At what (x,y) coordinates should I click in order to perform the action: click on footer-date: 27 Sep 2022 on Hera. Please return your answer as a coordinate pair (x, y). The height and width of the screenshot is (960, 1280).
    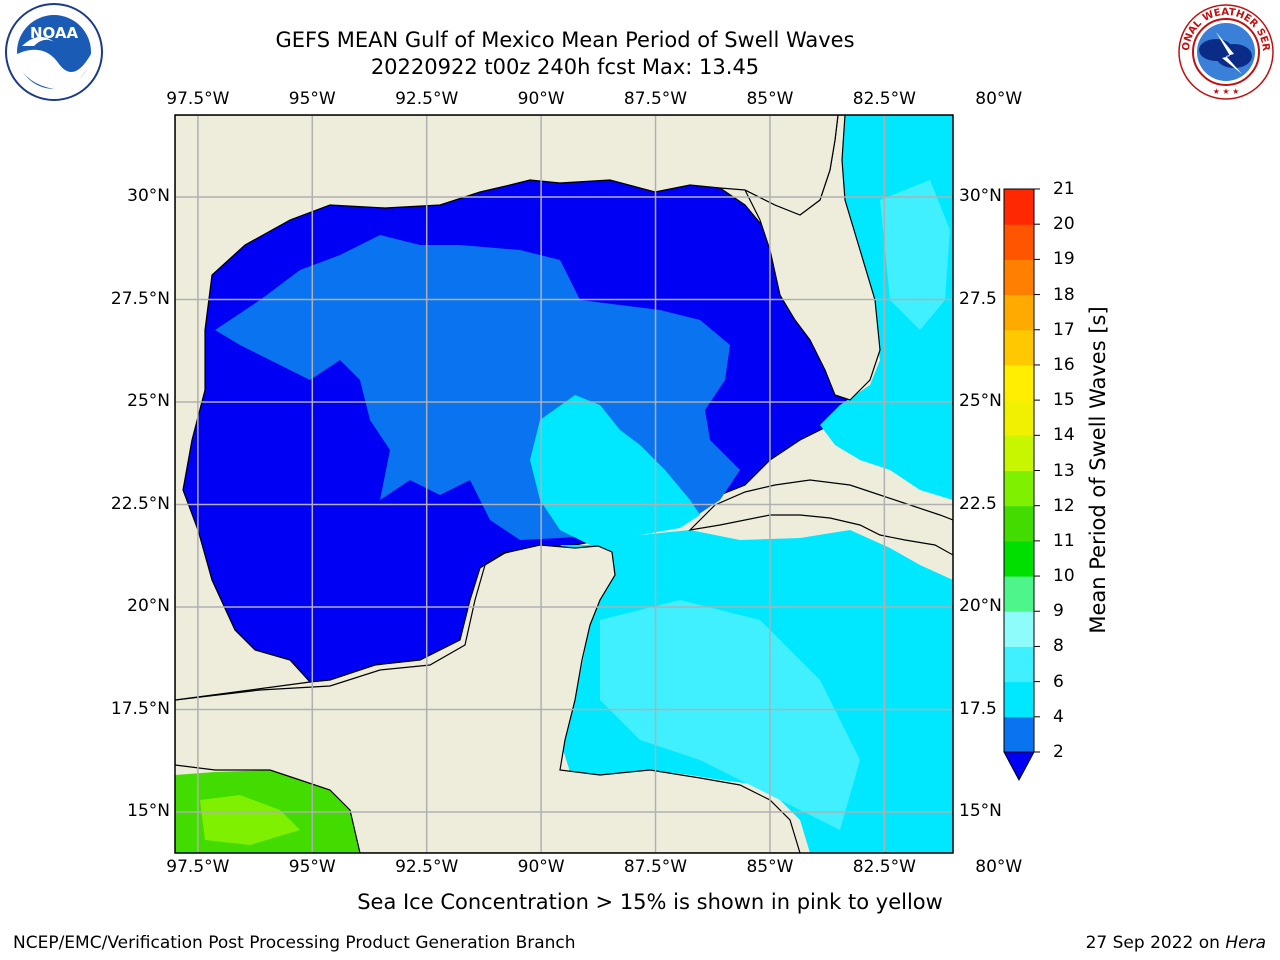
    Looking at the image, I should click on (1176, 943).